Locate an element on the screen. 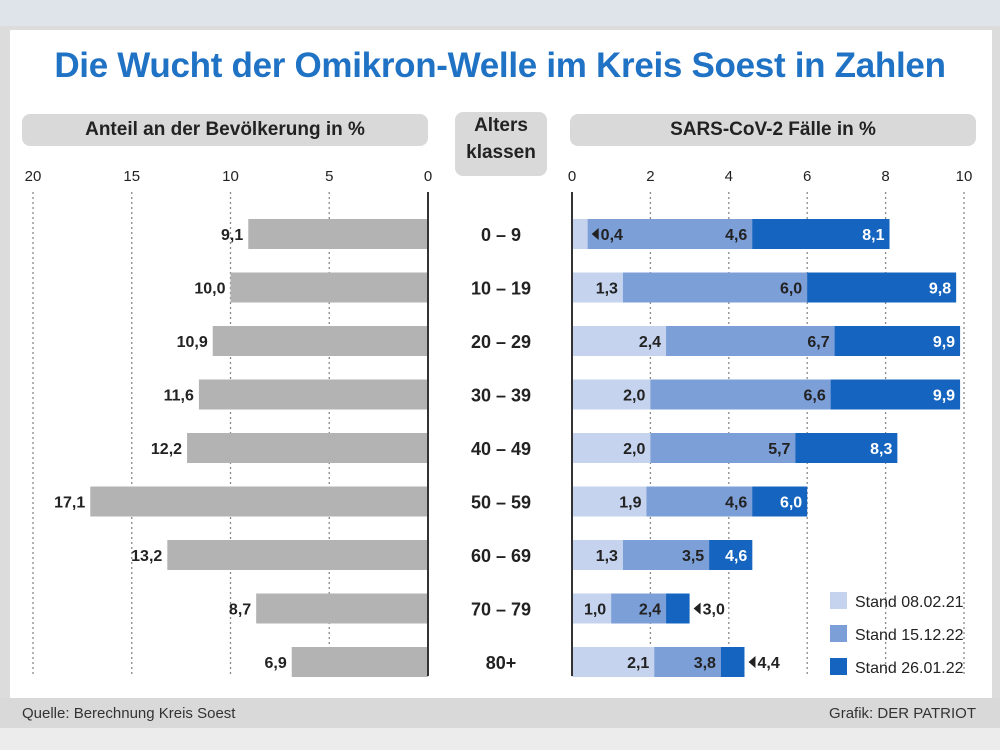 The image size is (1000, 750). cases-chart-header: SARS-CoV-2 Fälle in % is located at coordinates (773, 130).